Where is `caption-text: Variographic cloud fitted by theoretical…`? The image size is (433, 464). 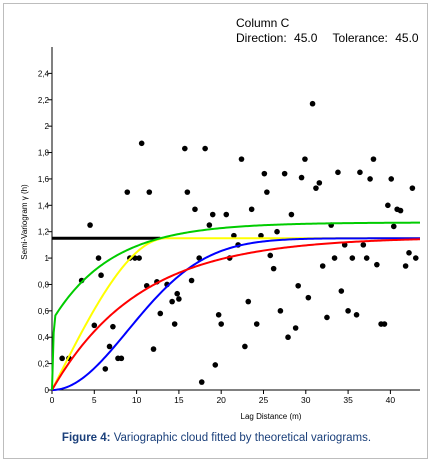
caption-text: Variographic cloud fitted by theoretical… is located at coordinates (242, 438).